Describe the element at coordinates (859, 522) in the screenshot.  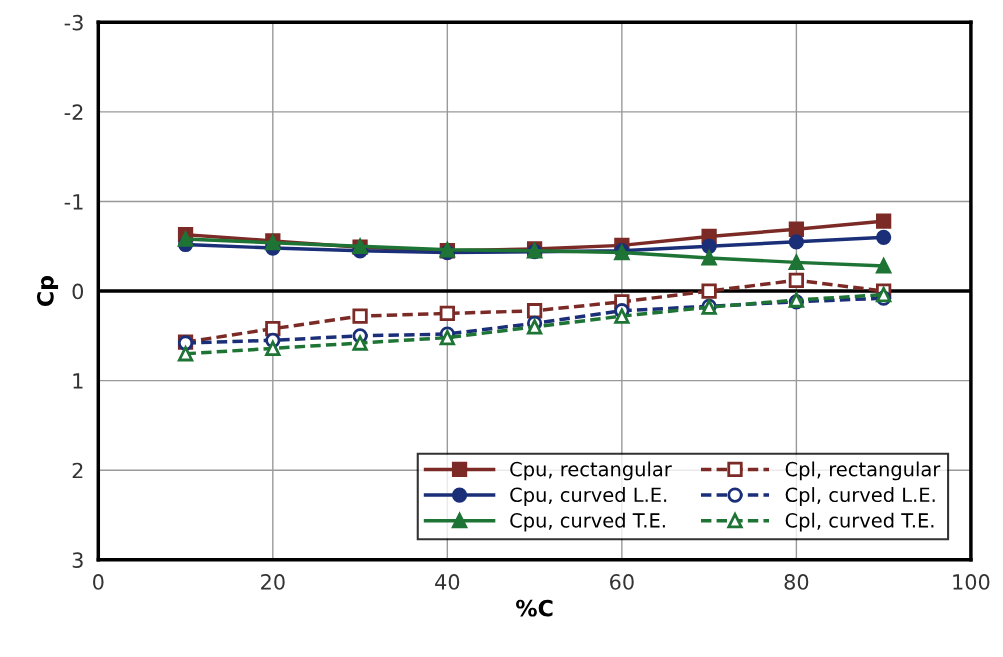
I see `legend-label: Cpl, curved T.E.` at that location.